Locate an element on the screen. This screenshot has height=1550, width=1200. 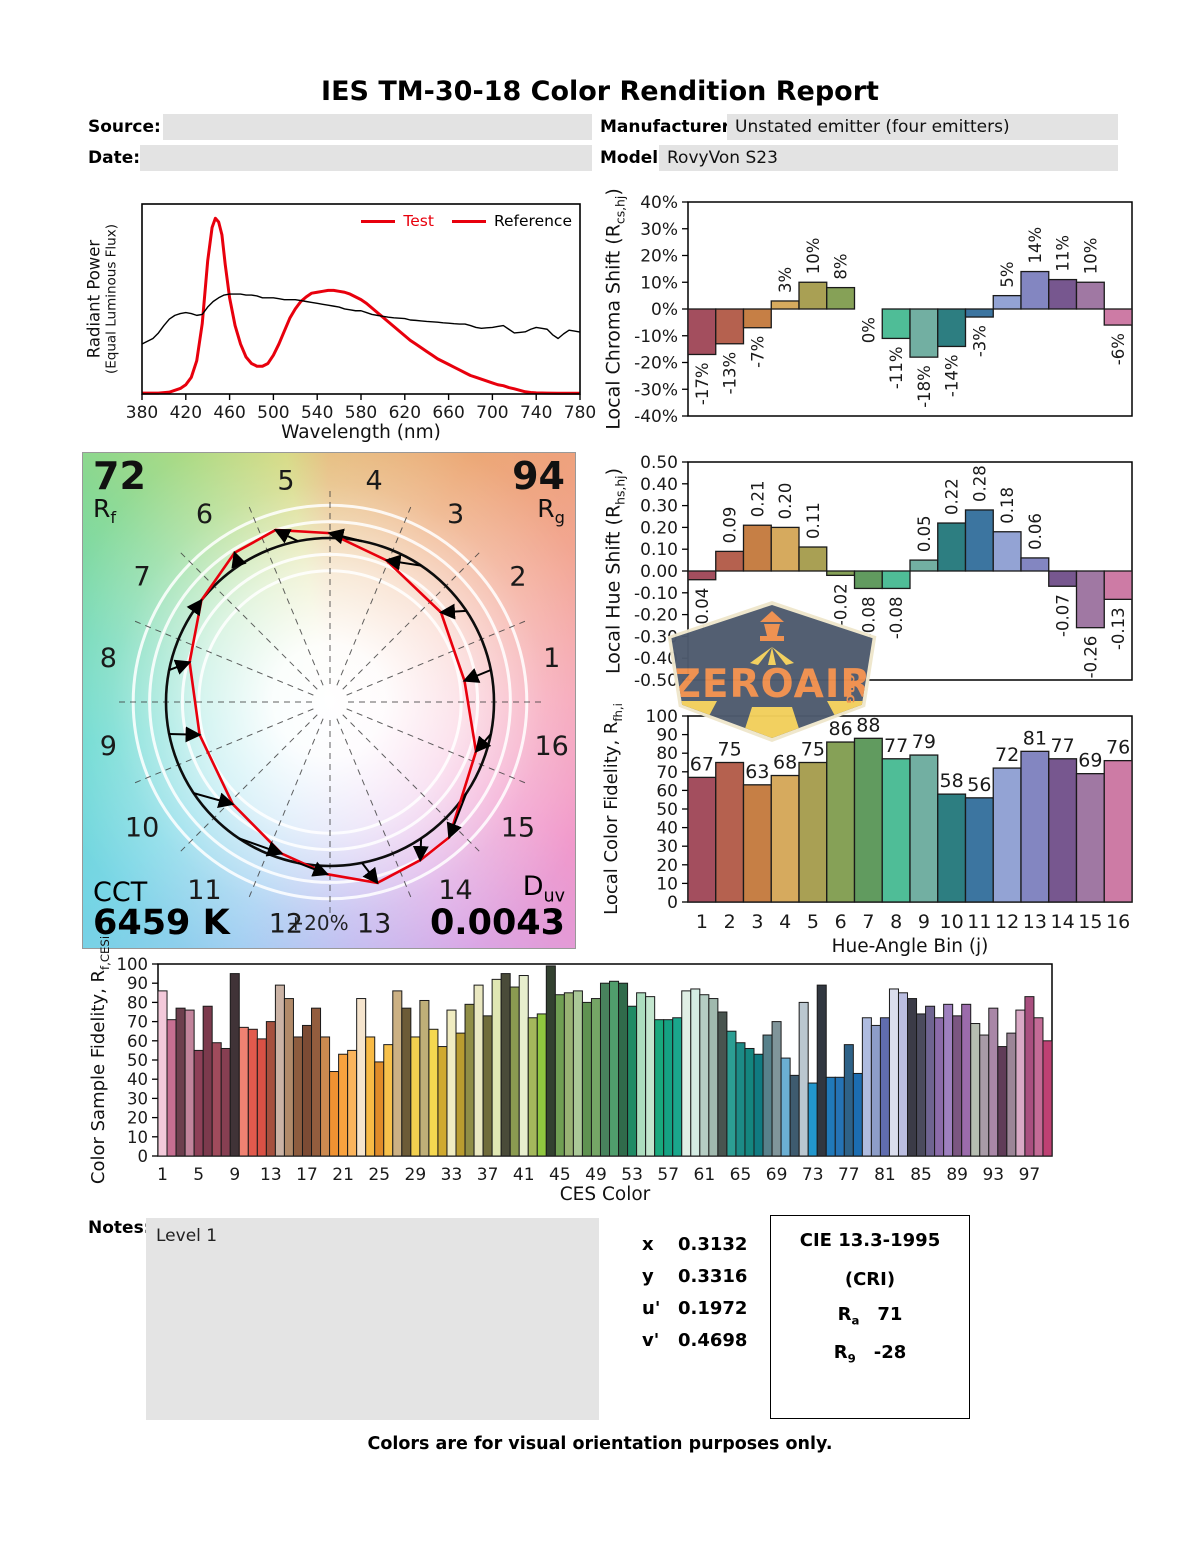
svg-text: 14% is located at coordinates (1035, 245).